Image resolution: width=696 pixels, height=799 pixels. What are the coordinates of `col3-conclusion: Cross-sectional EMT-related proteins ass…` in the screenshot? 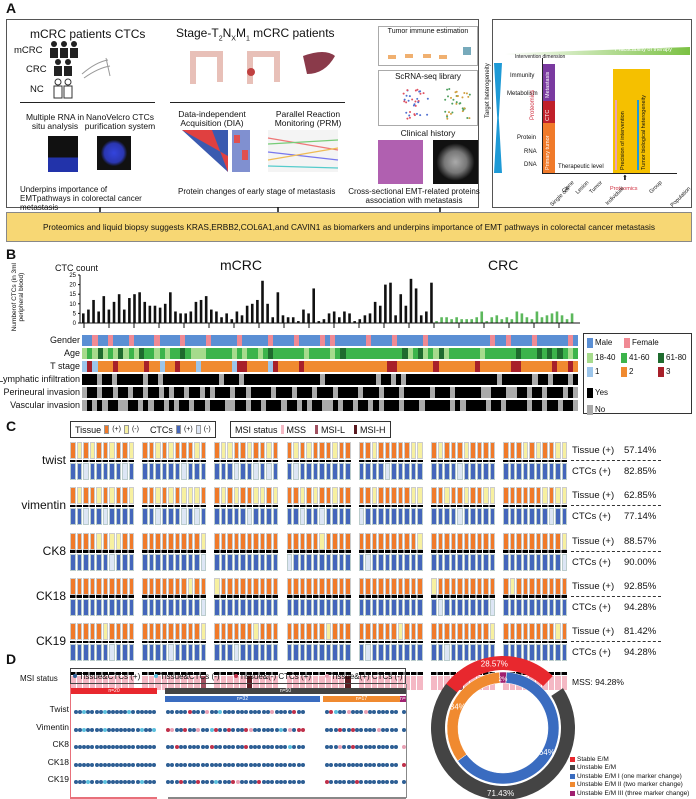 It's located at (414, 196).